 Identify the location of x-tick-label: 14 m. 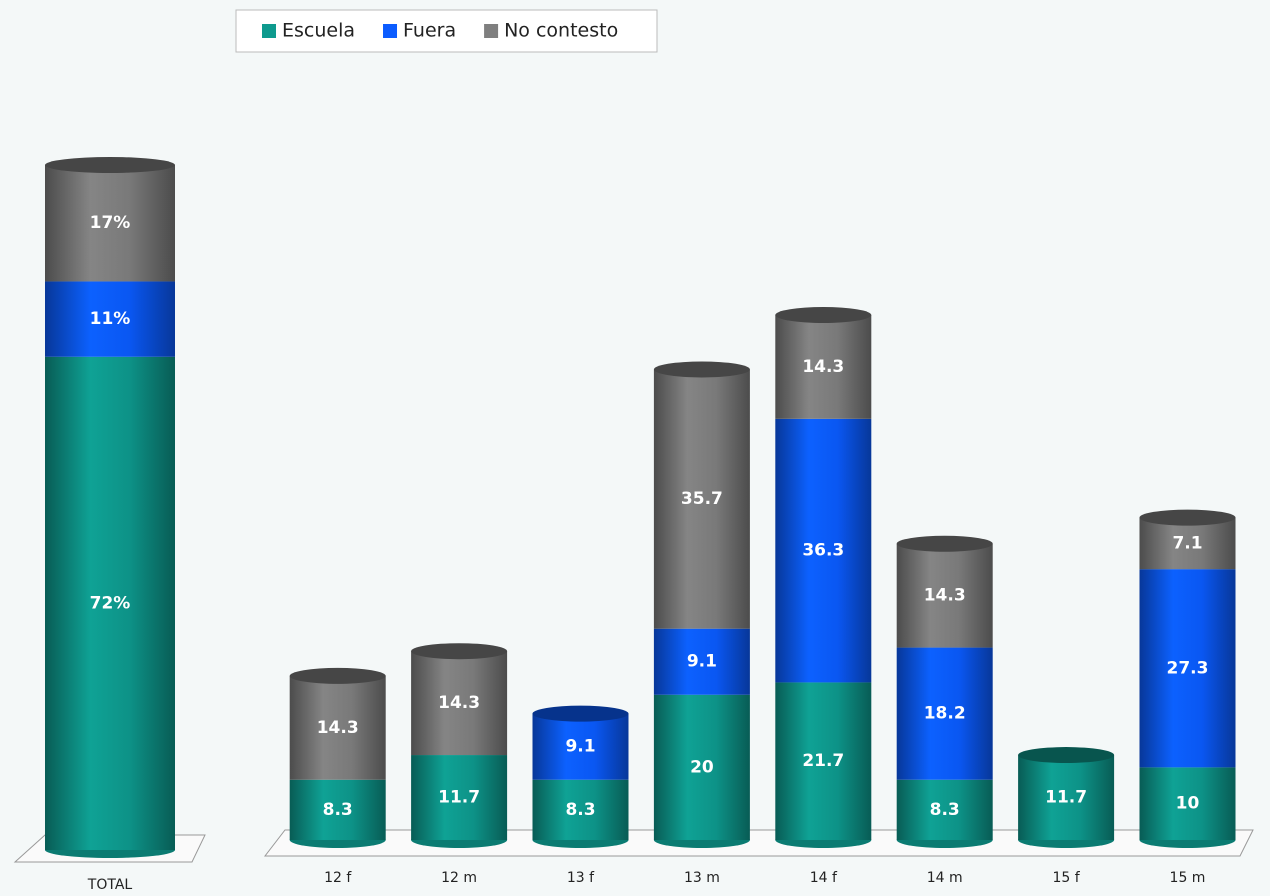
(945, 878).